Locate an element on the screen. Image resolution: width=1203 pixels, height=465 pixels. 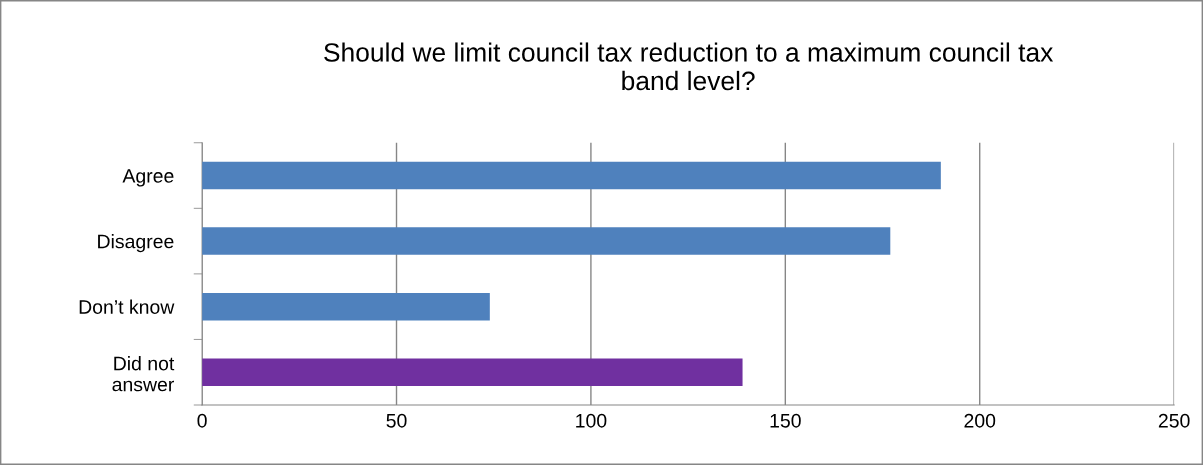
y-tick-label: Agree is located at coordinates (148, 178).